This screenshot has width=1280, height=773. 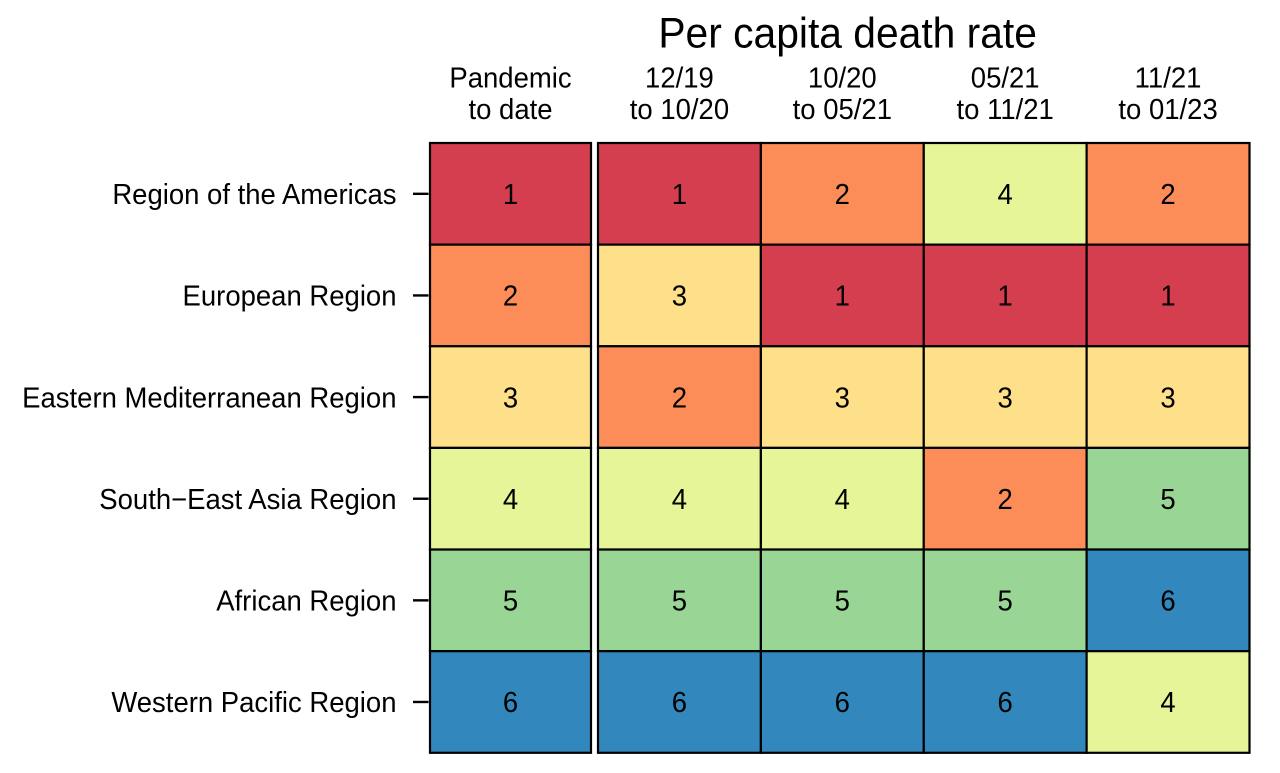 I want to click on svg-text: South−East Asia Region, so click(x=247, y=499).